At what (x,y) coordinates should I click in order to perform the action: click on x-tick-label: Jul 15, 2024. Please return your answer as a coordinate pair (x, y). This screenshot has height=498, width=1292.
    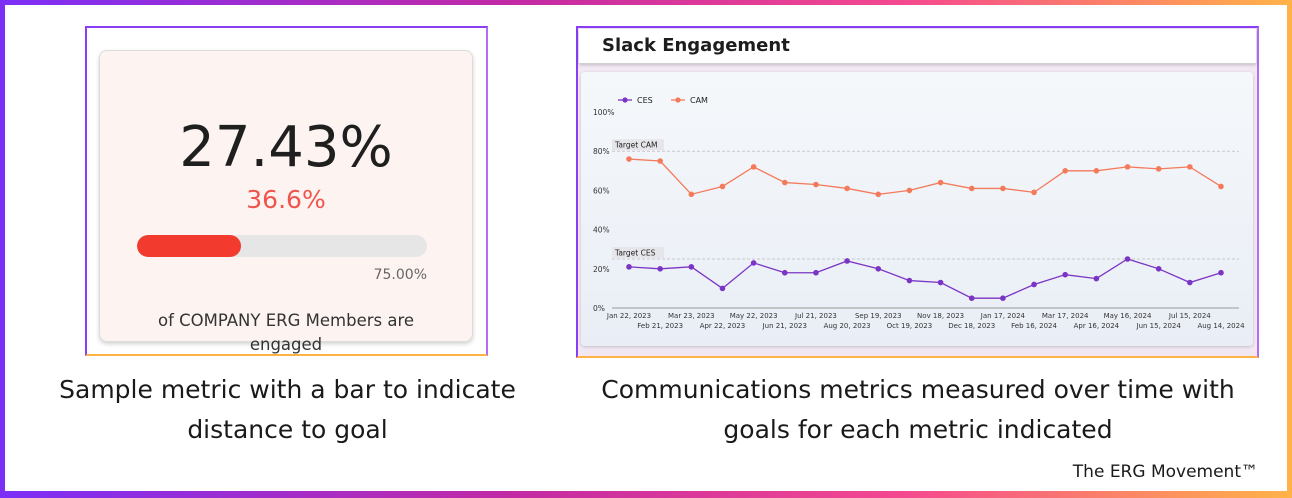
    Looking at the image, I should click on (1189, 316).